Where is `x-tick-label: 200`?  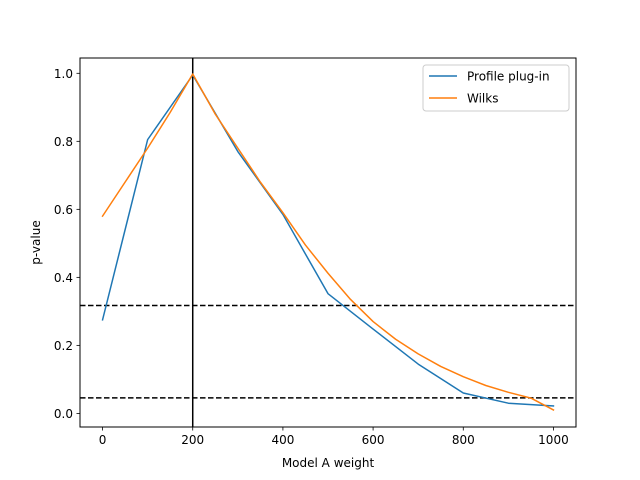
x-tick-label: 200 is located at coordinates (192, 440).